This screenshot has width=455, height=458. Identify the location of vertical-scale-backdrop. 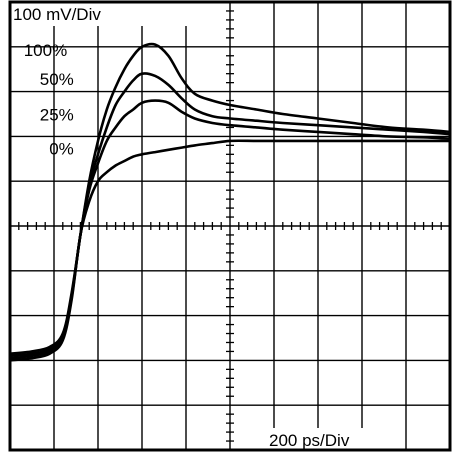
(110, 14).